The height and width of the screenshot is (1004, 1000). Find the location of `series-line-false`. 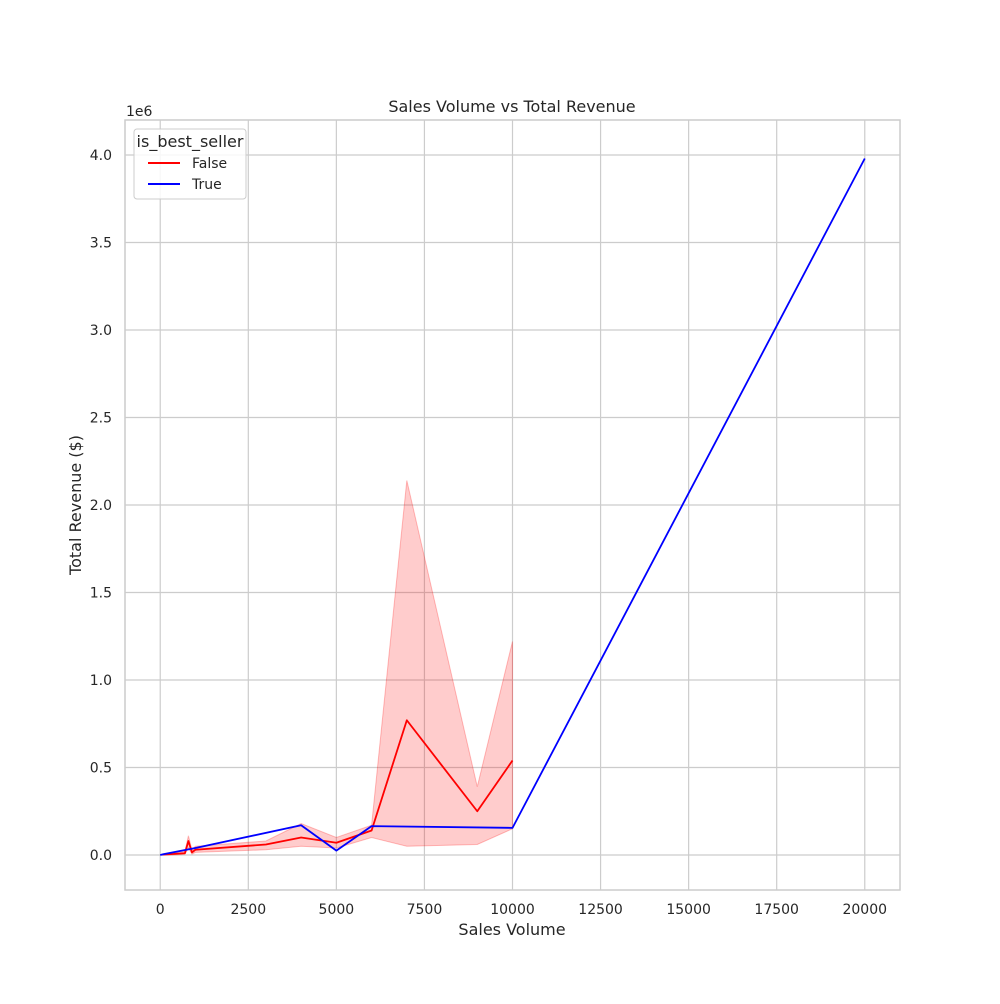

series-line-false is located at coordinates (337, 787).